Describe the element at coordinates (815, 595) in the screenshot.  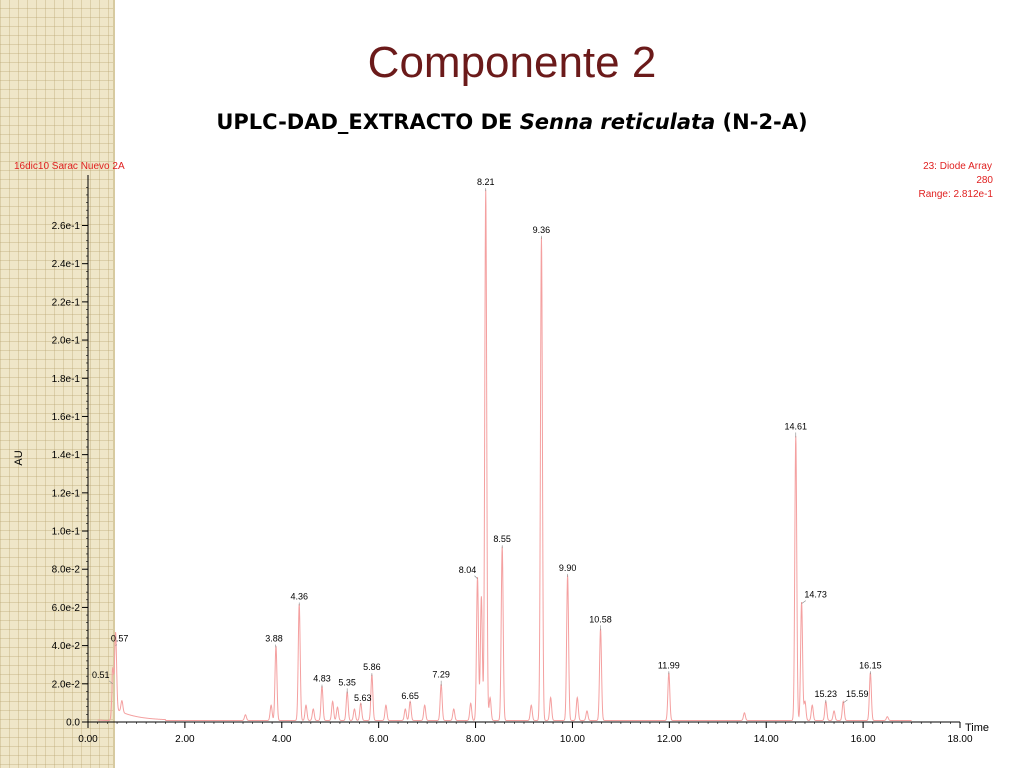
I see `peak-label: 14.73` at that location.